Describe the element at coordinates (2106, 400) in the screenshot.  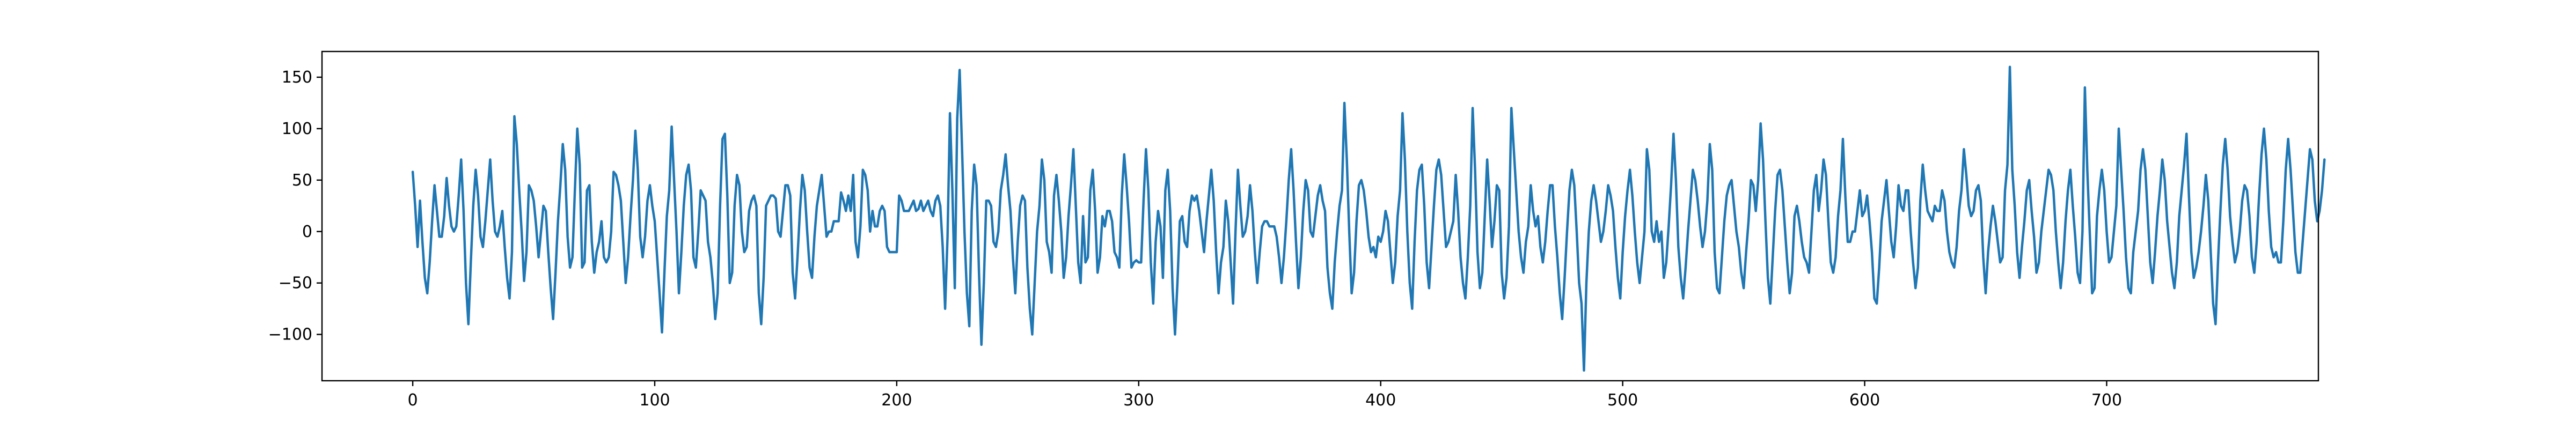
I see `x-tick-label: 700` at that location.